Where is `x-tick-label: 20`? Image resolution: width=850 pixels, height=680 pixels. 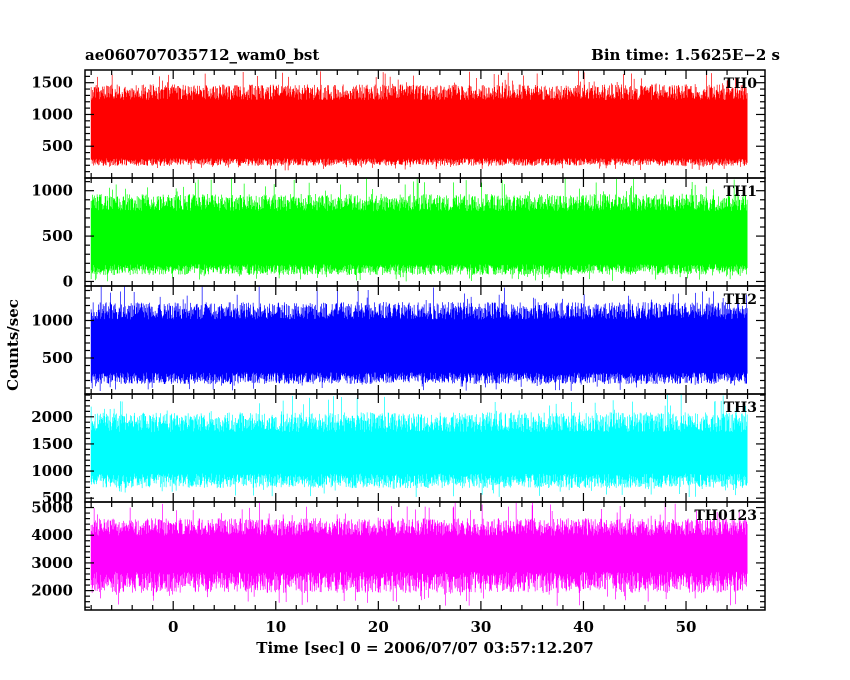
x-tick-label: 20 is located at coordinates (378, 627).